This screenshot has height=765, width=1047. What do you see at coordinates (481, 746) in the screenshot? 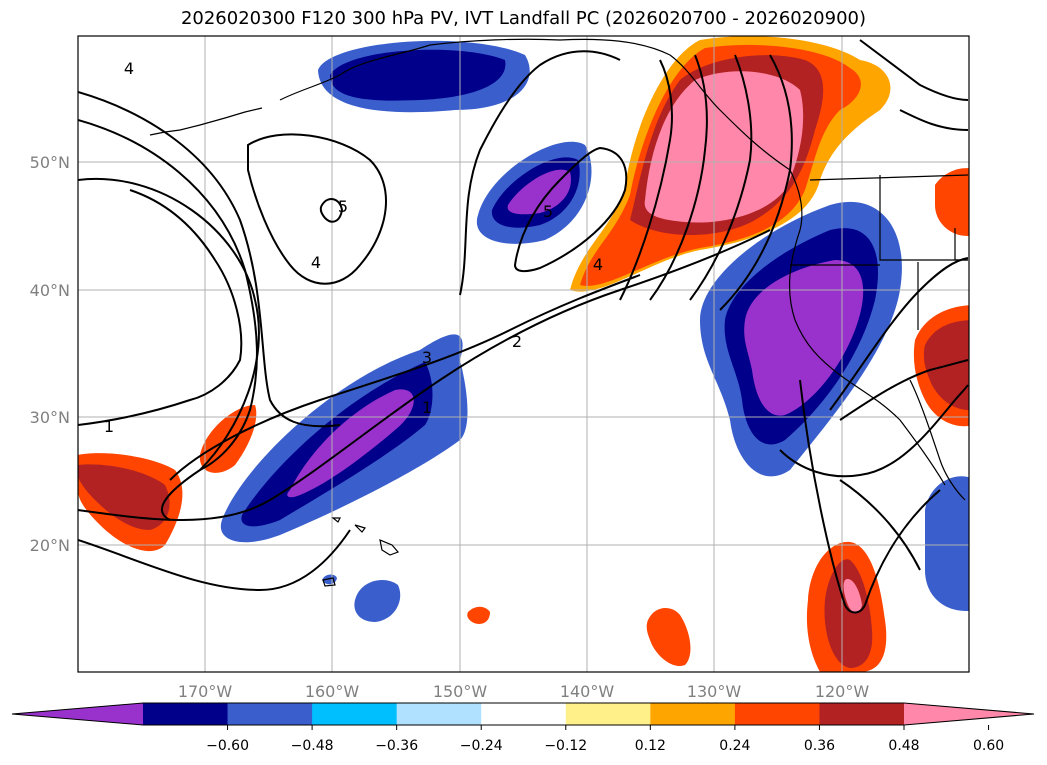
I see `colorbar-tick-label: −0.24` at bounding box center [481, 746].